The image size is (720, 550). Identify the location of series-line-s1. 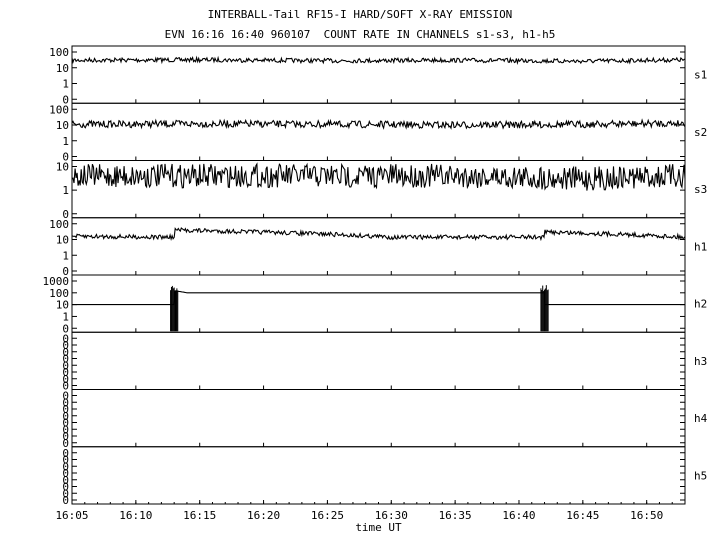
(378, 60).